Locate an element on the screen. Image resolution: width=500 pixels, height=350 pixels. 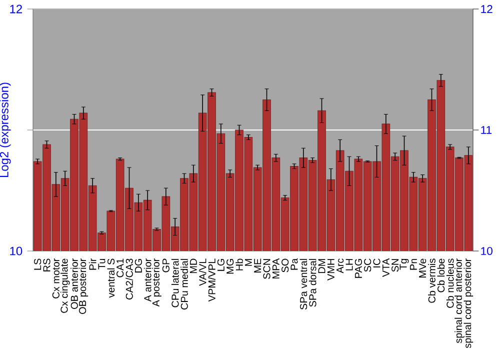
x-tick-label: RS is located at coordinates (46, 265).